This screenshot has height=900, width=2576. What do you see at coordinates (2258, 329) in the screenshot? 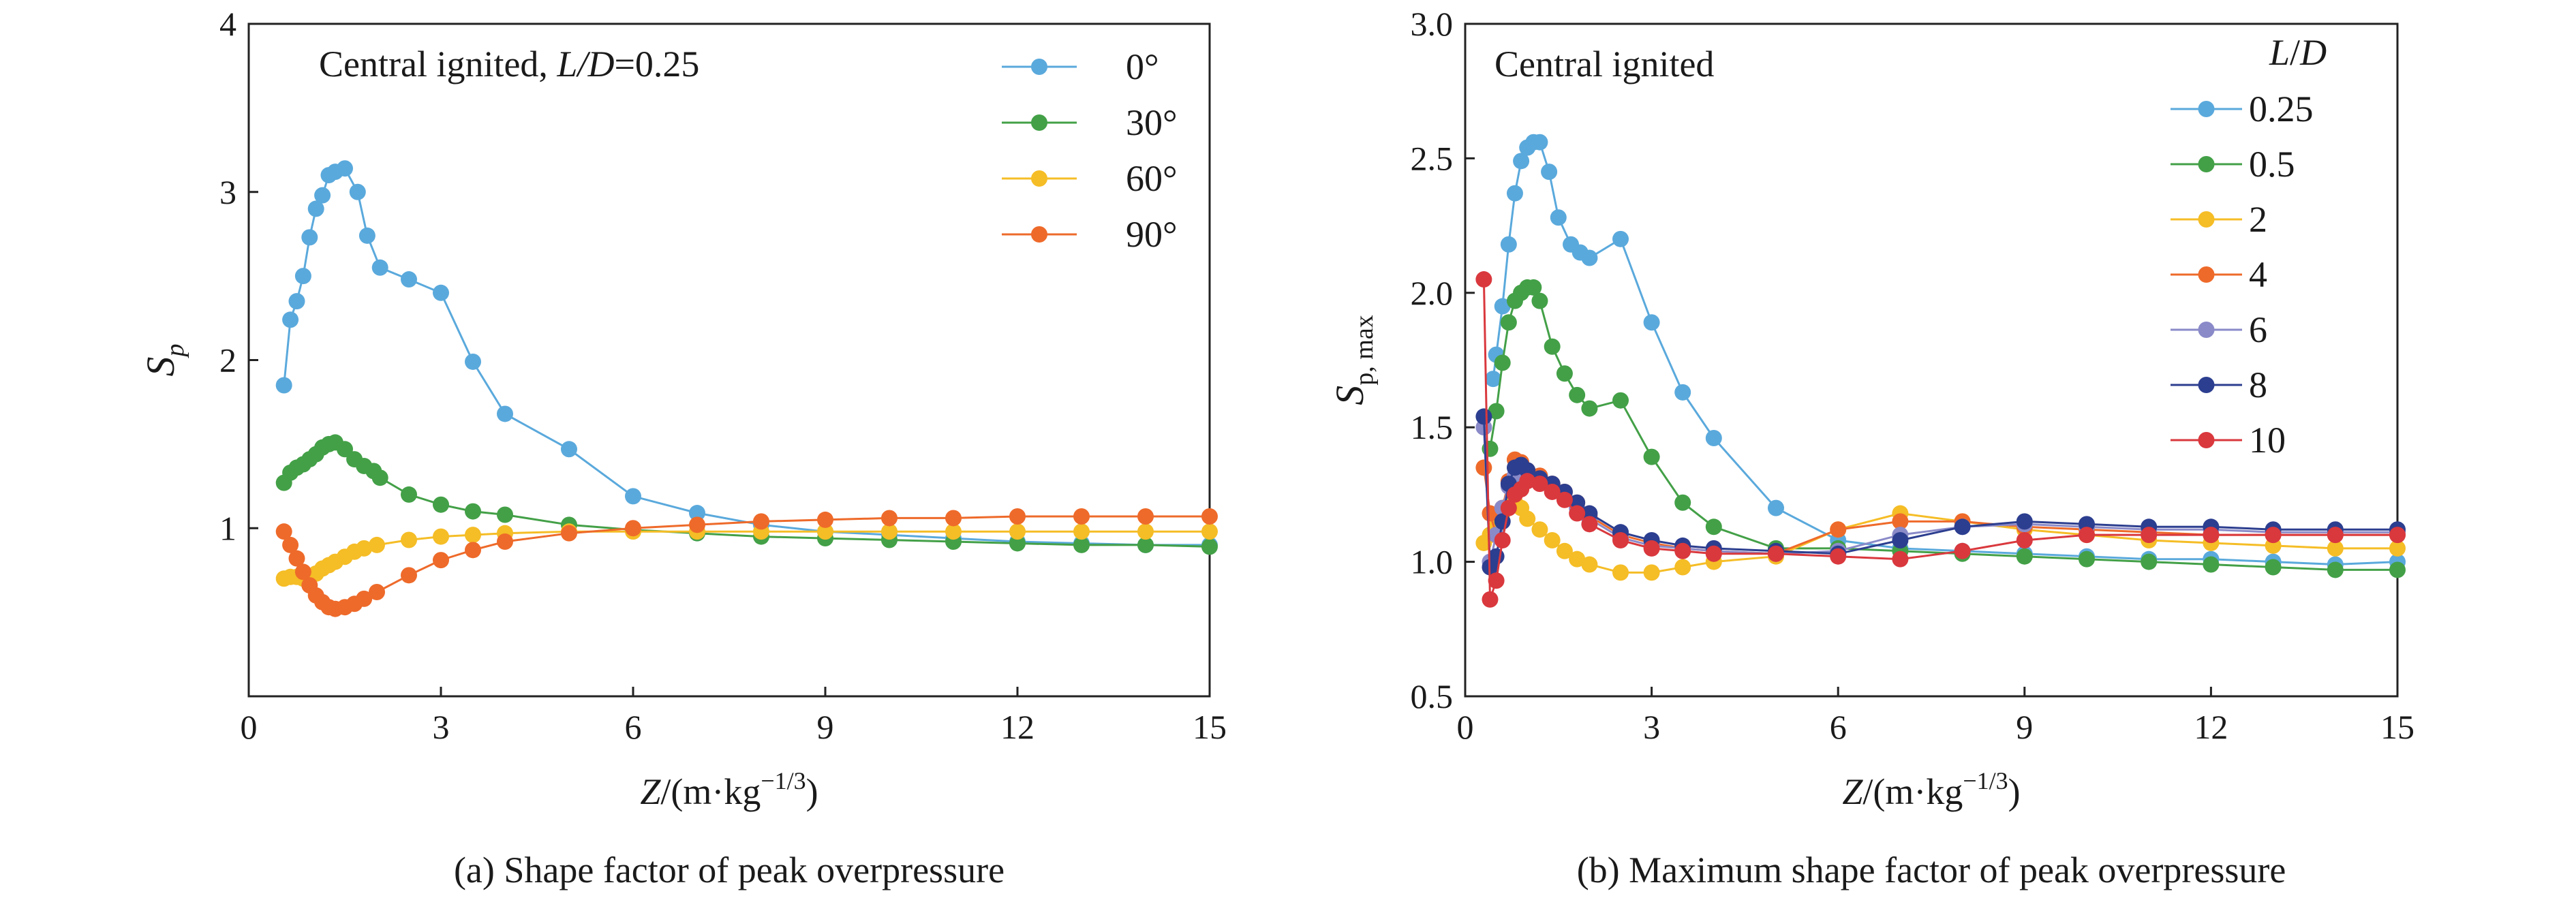
I see `legend-label: 6` at bounding box center [2258, 329].